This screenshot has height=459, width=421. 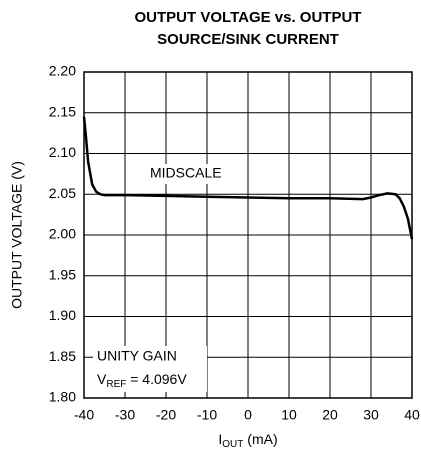 I want to click on y-tick-label: 2.15, so click(x=62, y=111).